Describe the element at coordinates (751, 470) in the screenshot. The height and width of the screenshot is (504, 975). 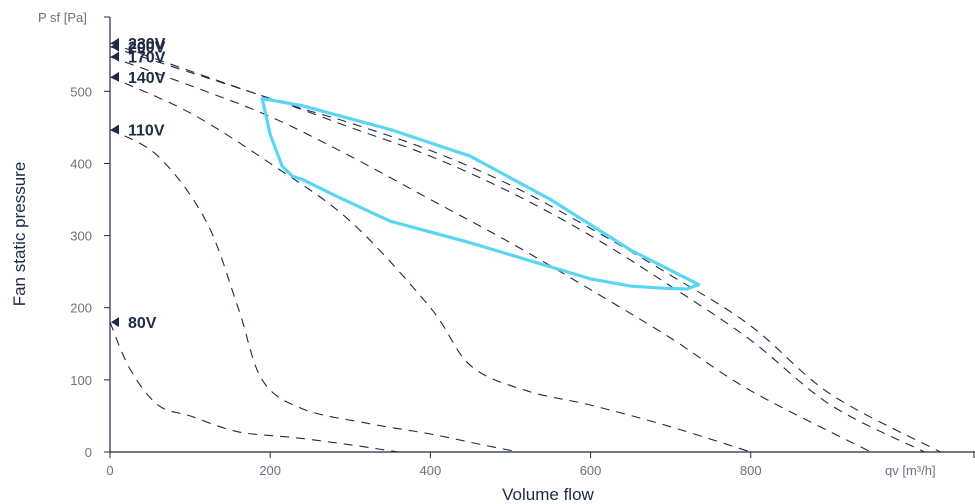
I see `x-tick-label: 800` at that location.